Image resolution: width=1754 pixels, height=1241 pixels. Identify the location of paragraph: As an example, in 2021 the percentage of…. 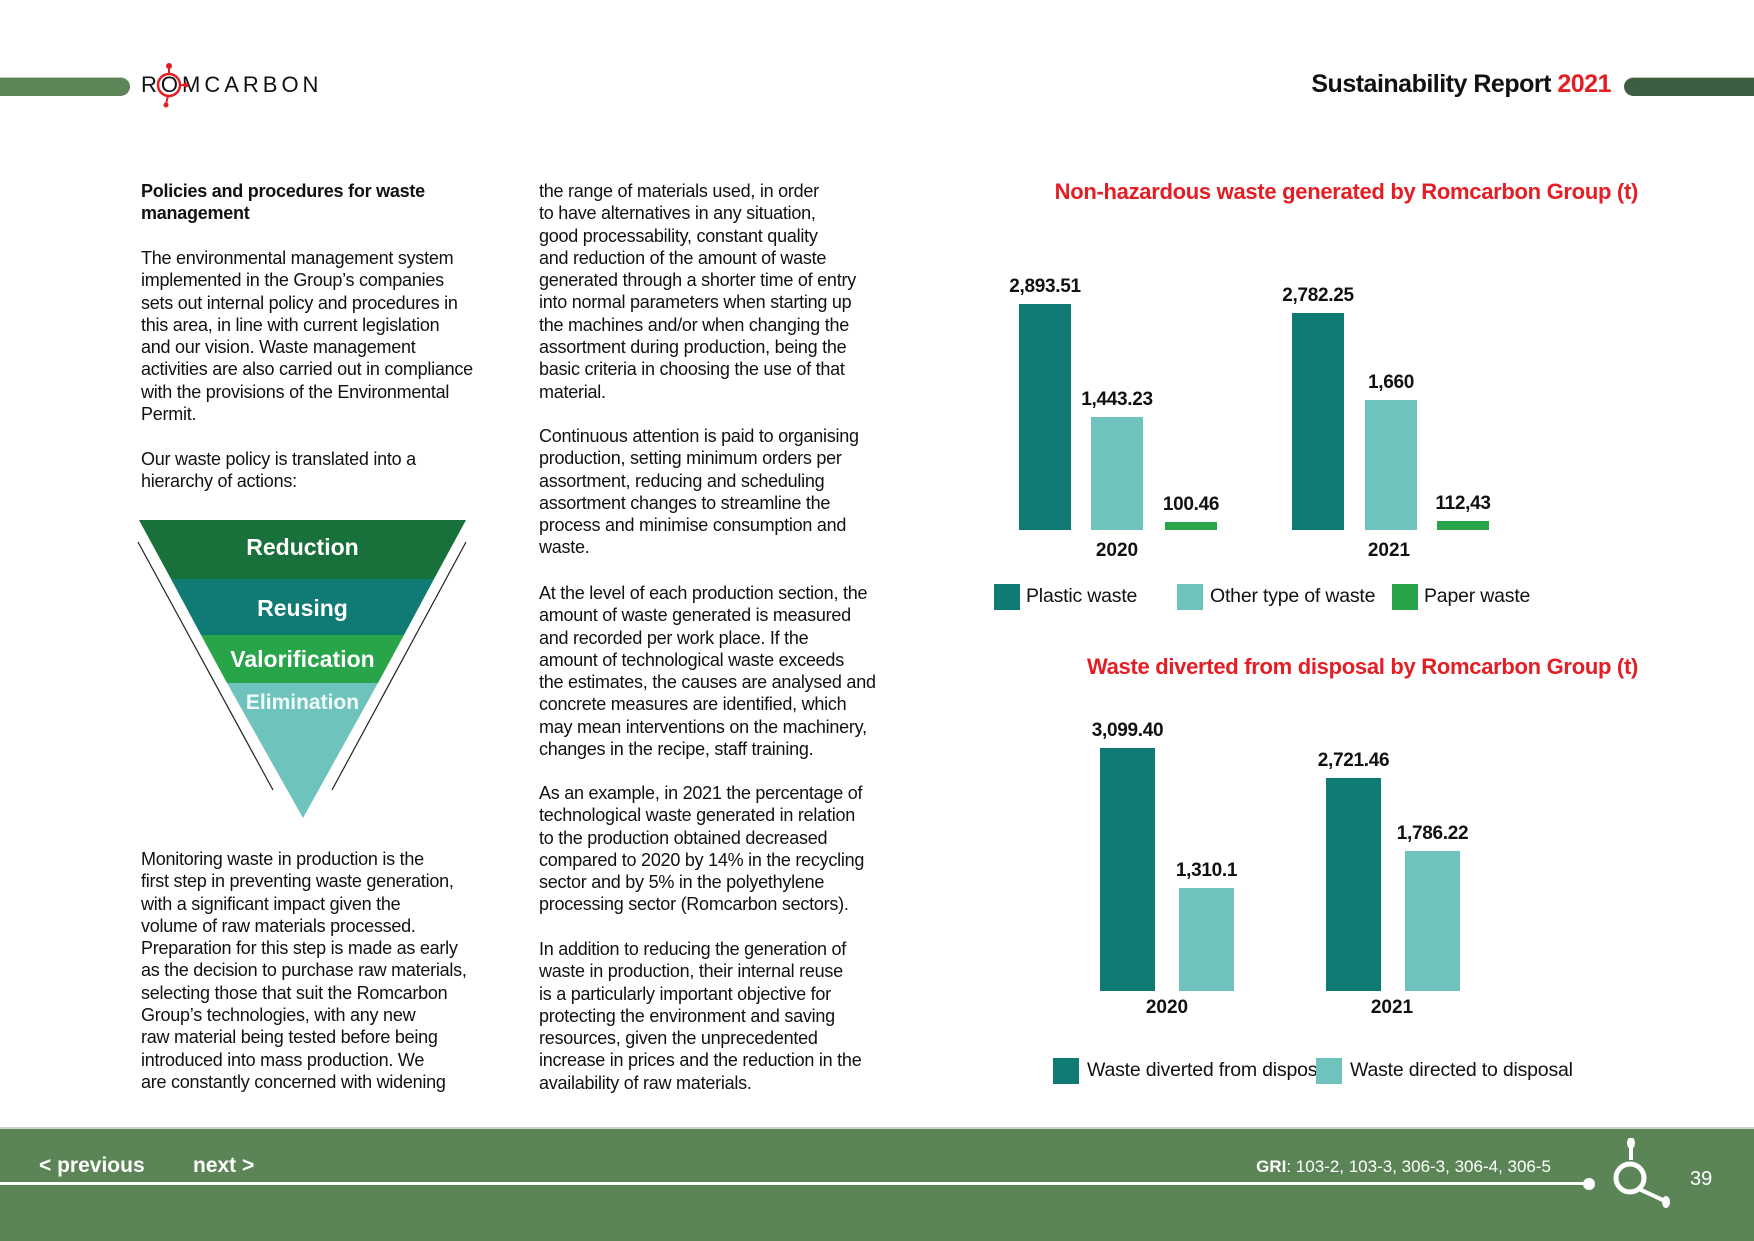
(702, 849).